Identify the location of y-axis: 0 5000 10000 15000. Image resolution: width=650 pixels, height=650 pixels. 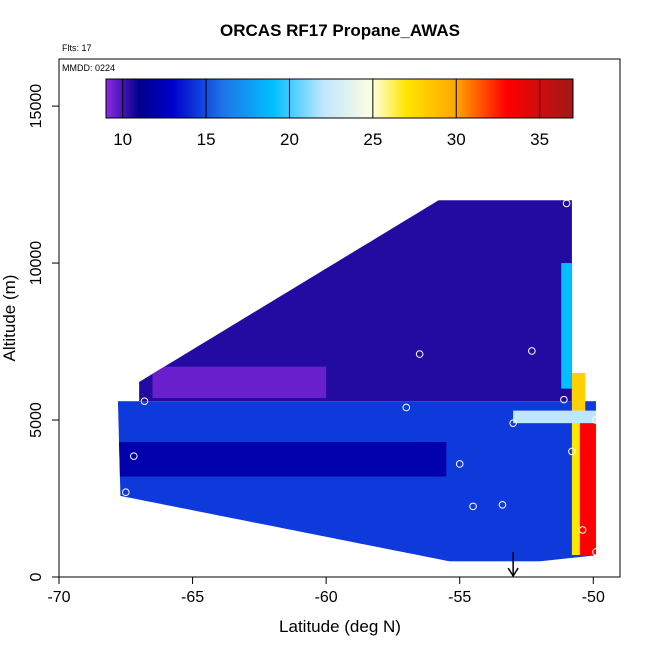
(43, 332).